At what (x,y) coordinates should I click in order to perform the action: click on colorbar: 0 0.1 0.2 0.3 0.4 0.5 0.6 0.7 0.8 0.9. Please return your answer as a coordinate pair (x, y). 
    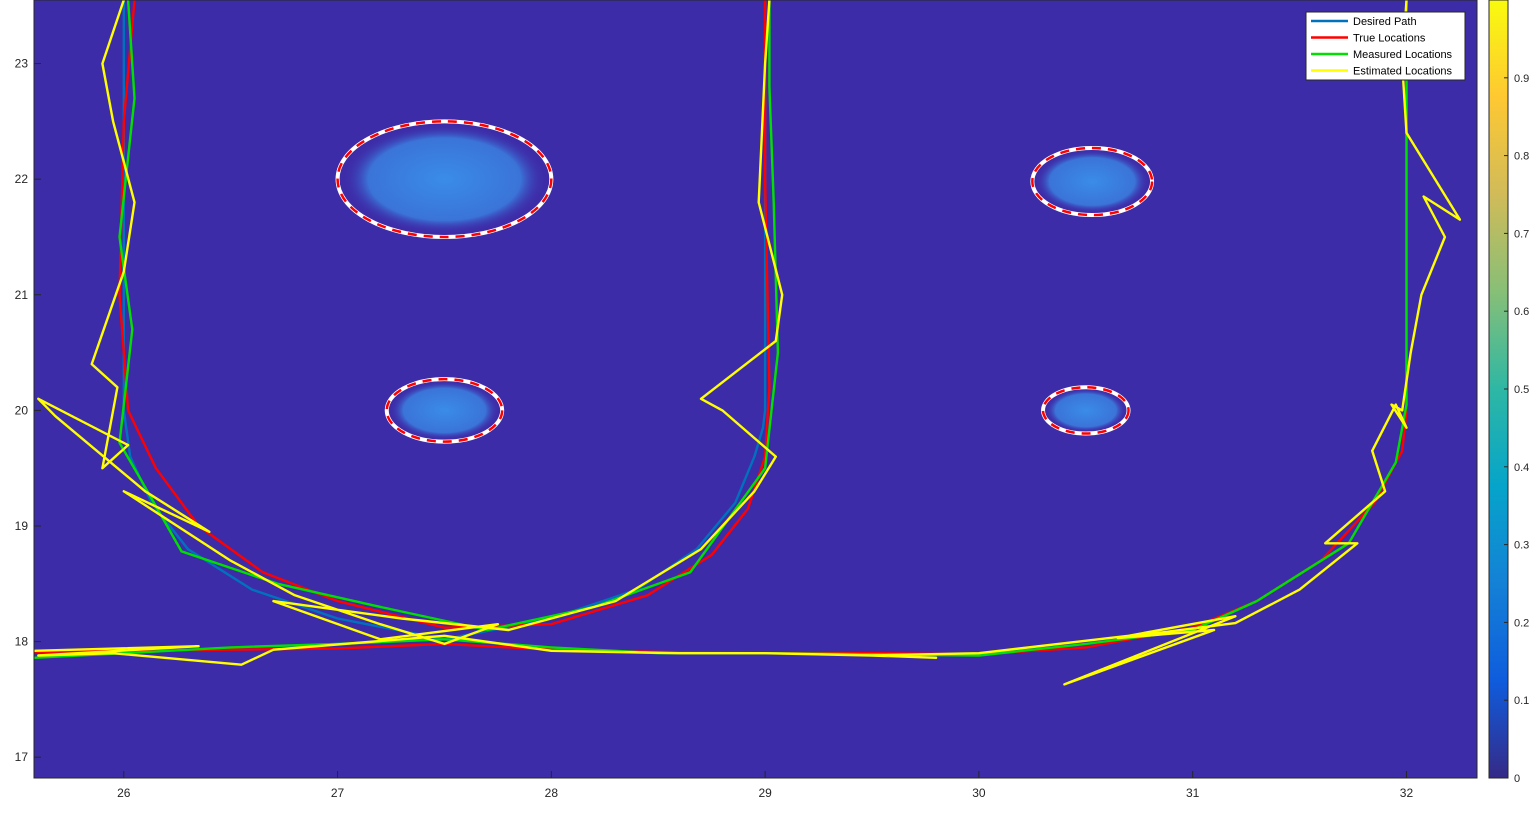
    Looking at the image, I should click on (1508, 392).